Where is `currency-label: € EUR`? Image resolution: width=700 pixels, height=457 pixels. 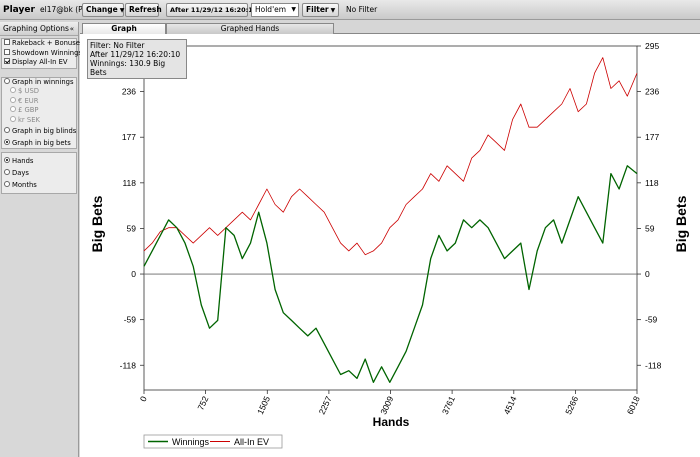 currency-label: € EUR is located at coordinates (28, 100).